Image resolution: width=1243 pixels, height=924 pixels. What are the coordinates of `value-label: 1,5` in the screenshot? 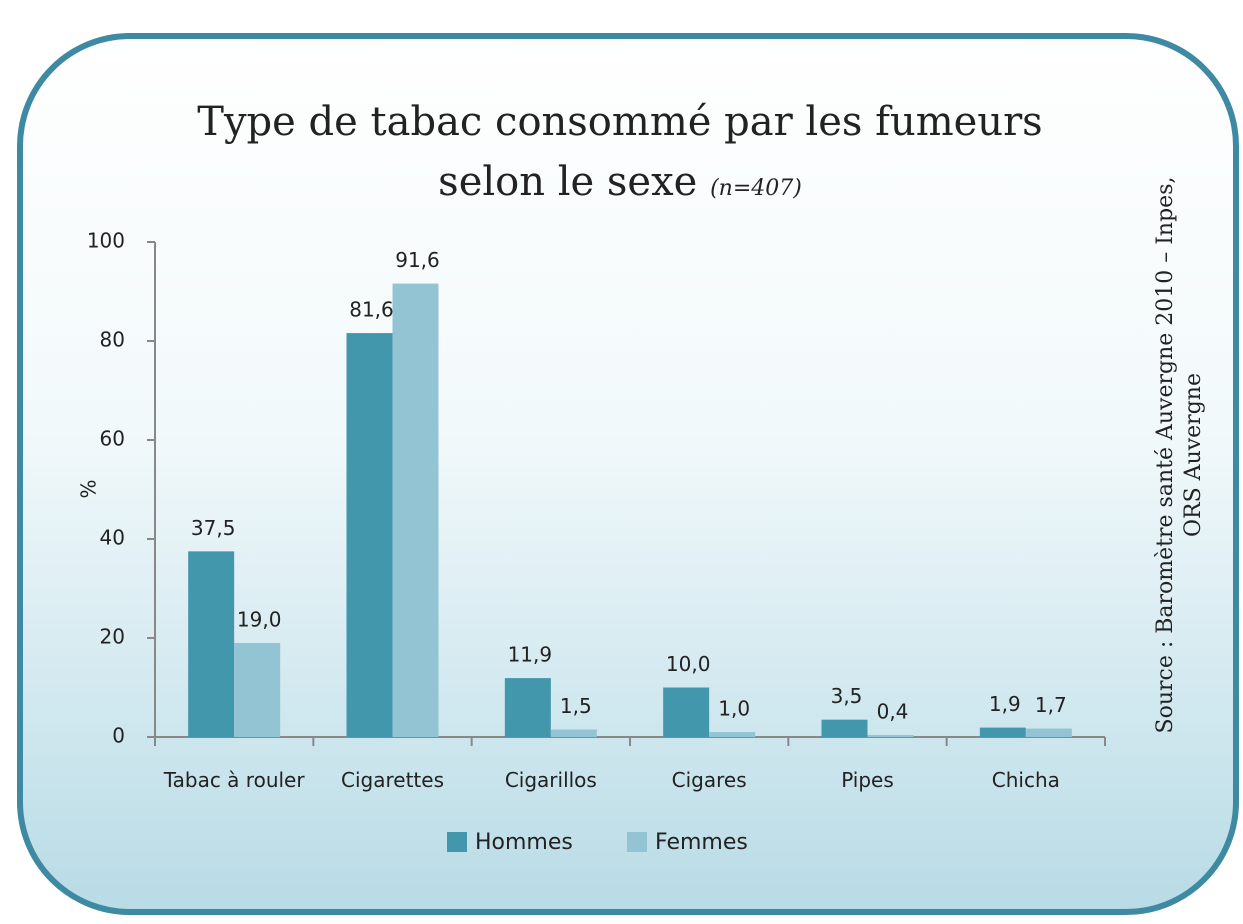 It's located at (576, 706).